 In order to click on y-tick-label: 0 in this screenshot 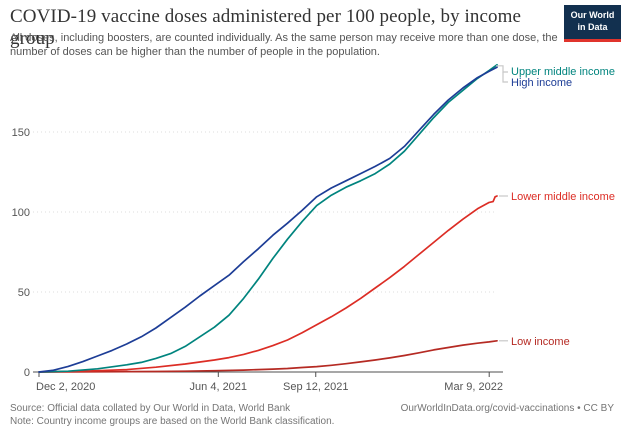, I will do `click(27, 373)`.